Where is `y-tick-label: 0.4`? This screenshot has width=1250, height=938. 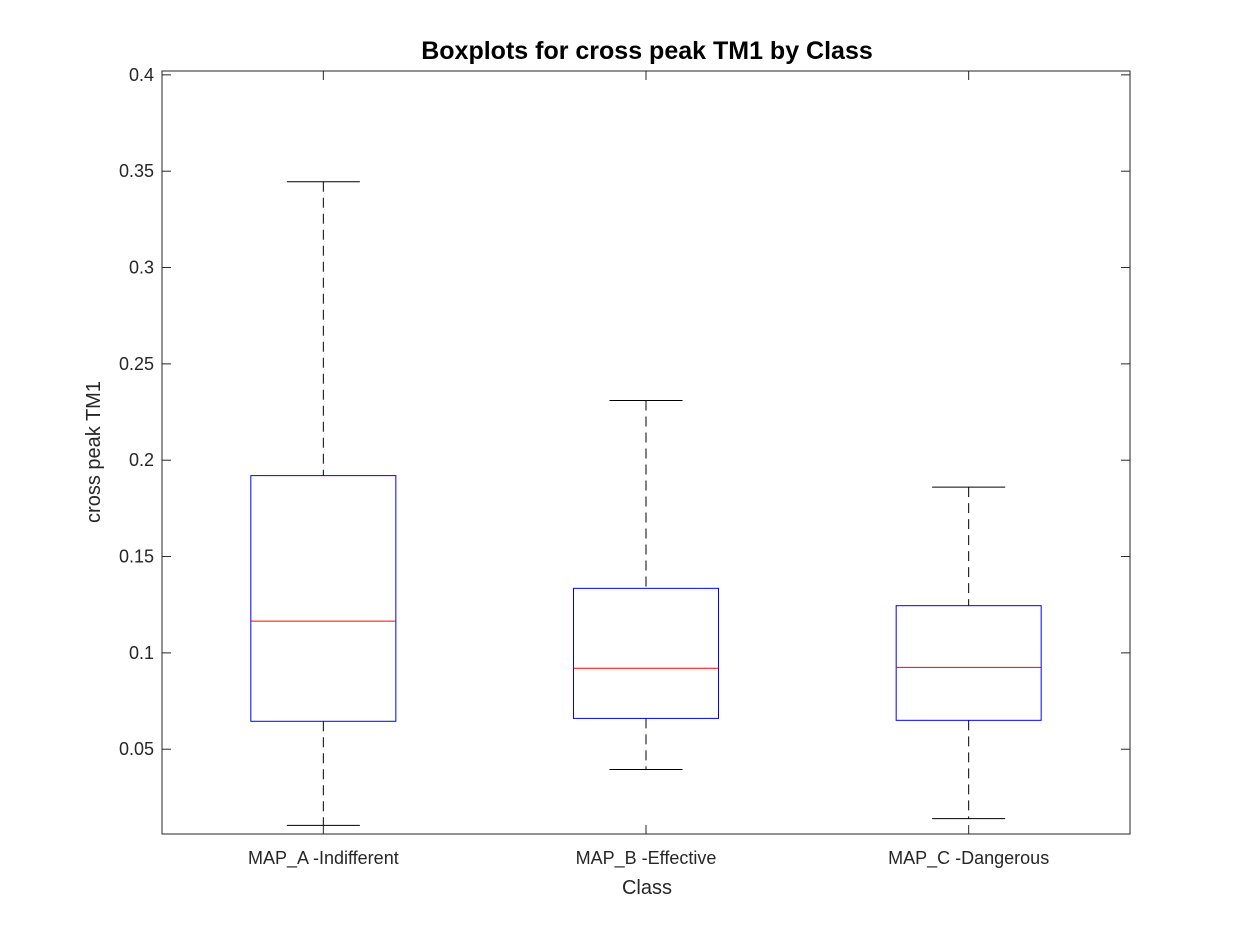 y-tick-label: 0.4 is located at coordinates (141, 75).